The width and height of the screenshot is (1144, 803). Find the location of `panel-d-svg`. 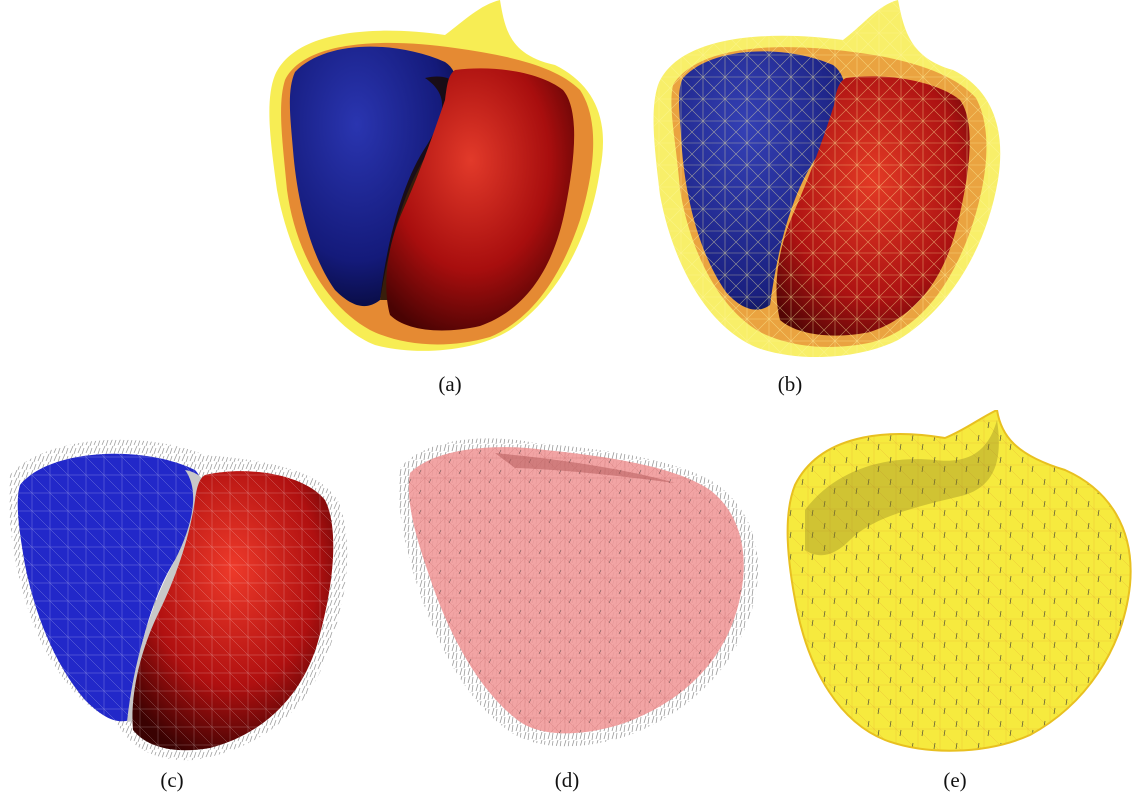

panel-d-svg is located at coordinates (578, 592).